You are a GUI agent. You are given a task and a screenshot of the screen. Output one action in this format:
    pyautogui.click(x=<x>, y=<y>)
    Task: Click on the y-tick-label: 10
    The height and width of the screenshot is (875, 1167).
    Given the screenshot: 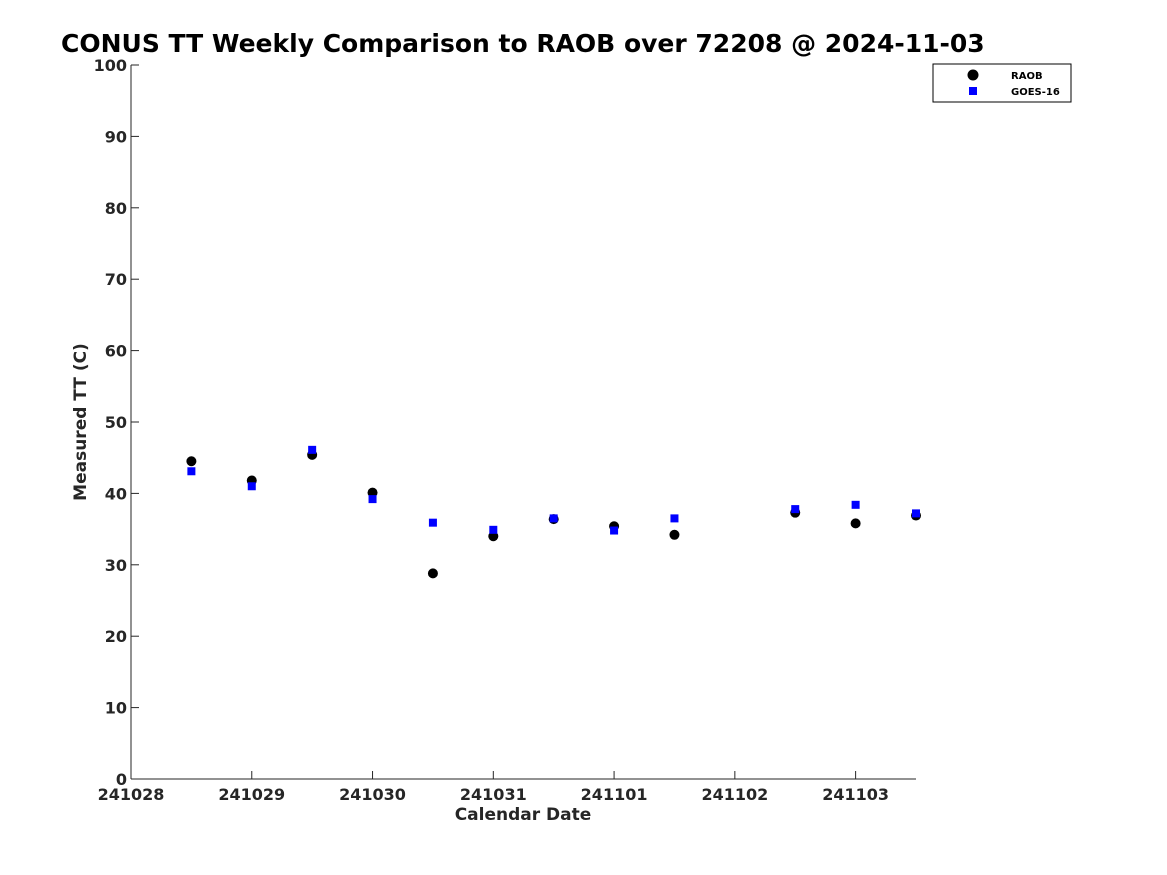 What is the action you would take?
    pyautogui.click(x=116, y=708)
    